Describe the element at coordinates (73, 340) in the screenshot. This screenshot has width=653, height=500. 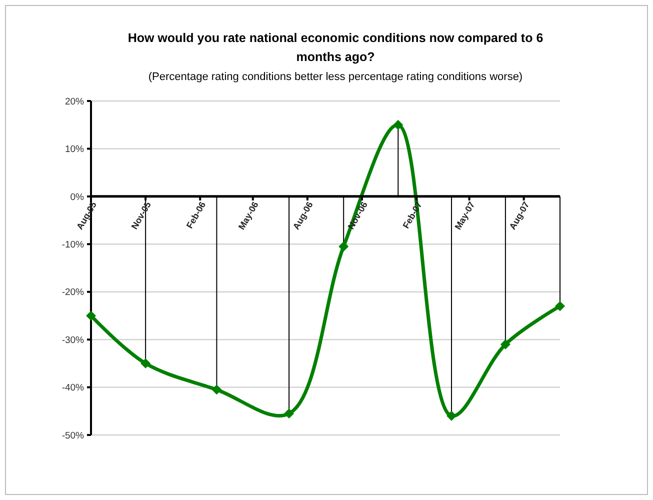
I see `y-tick-label: -30%` at that location.